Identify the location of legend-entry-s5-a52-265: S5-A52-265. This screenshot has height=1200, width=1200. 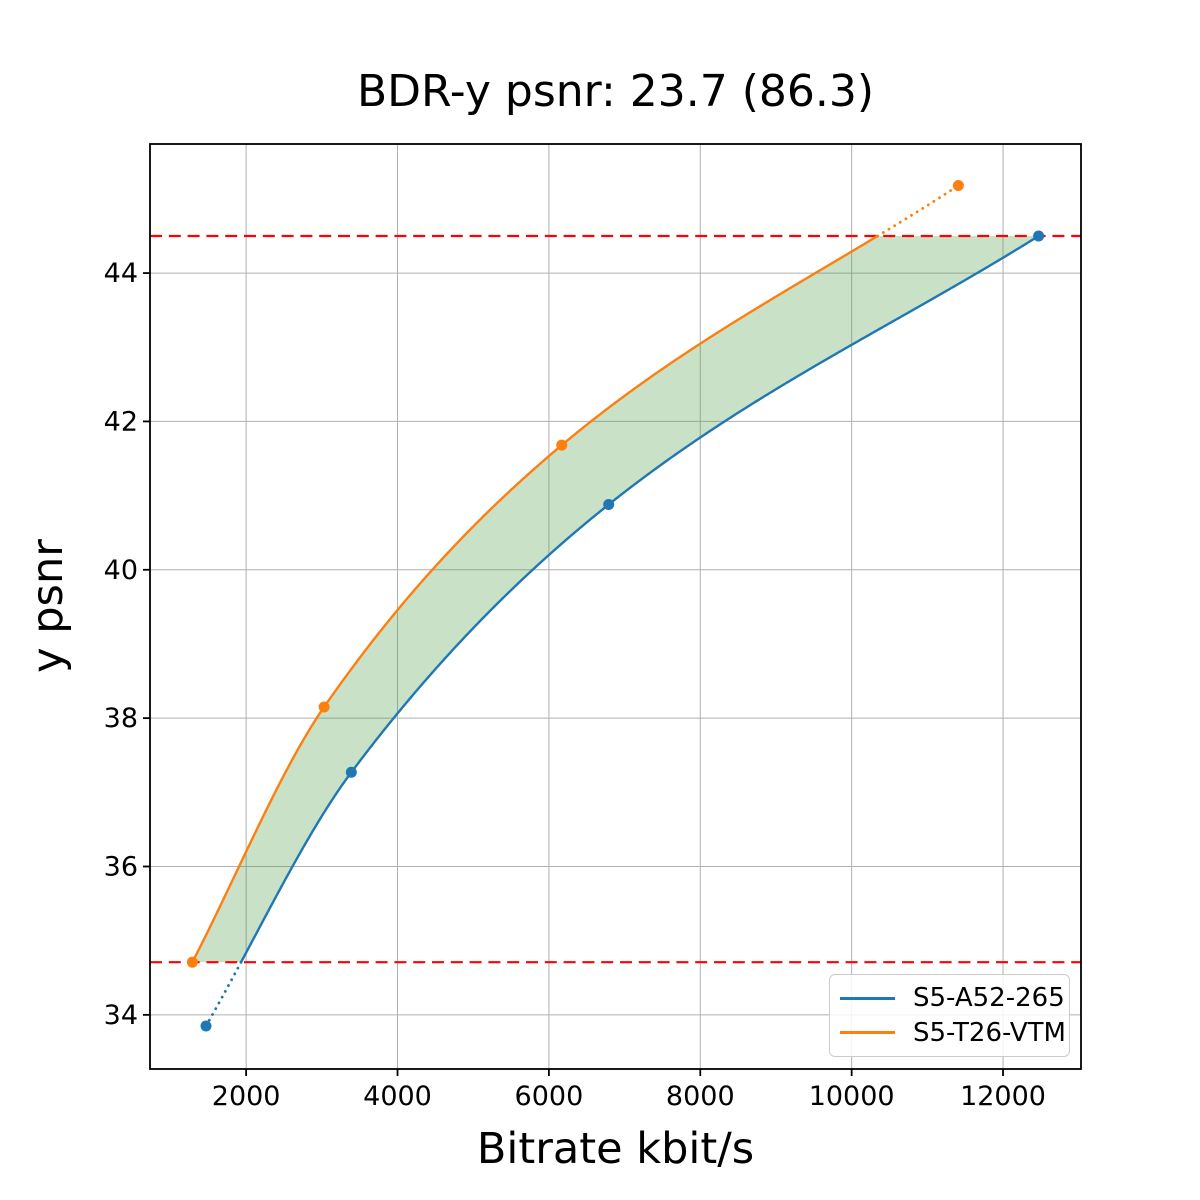
(952, 998).